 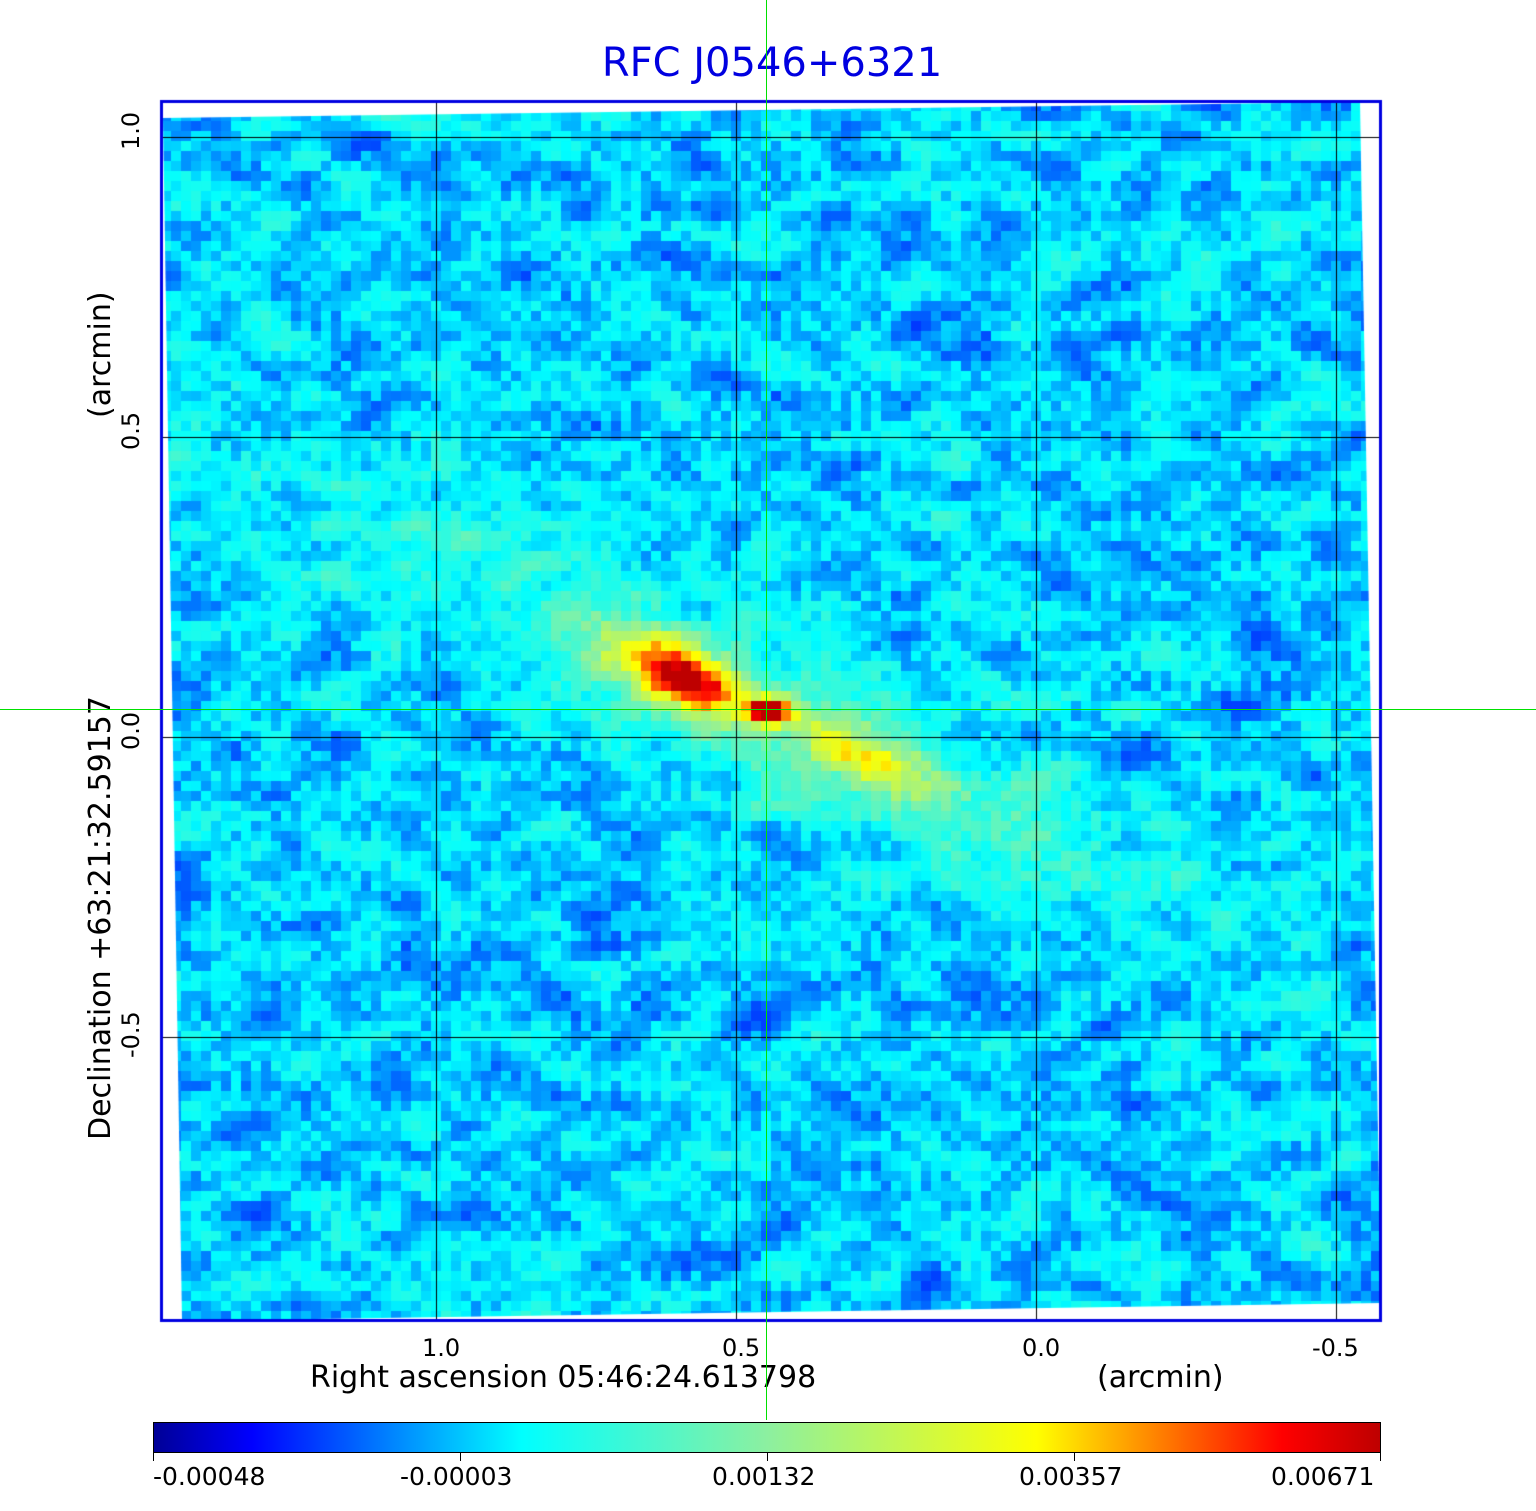 I want to click on colorbar-label: -0.00048, so click(x=209, y=1476).